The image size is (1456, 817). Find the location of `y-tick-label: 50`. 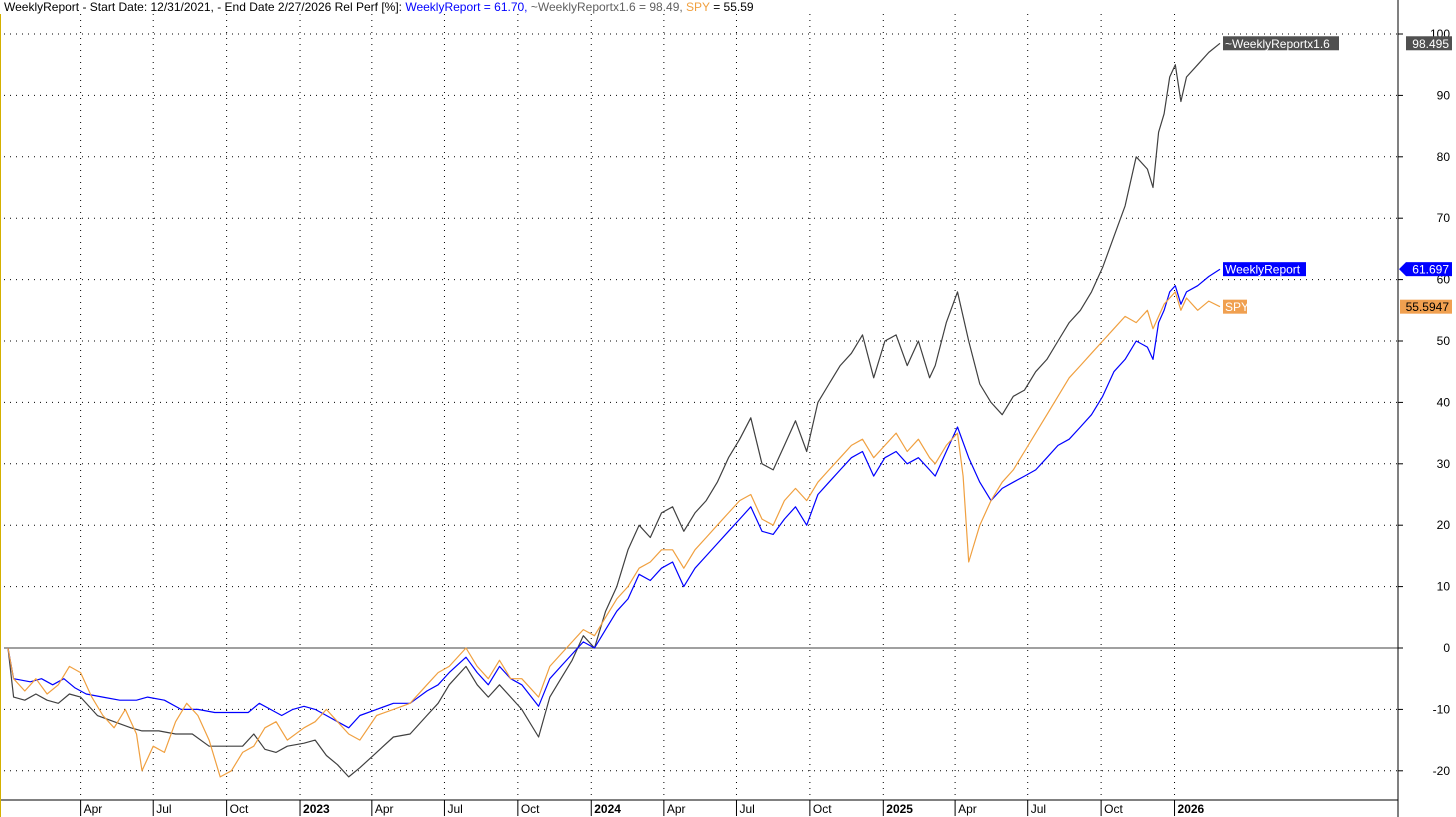

y-tick-label: 50 is located at coordinates (1444, 341).